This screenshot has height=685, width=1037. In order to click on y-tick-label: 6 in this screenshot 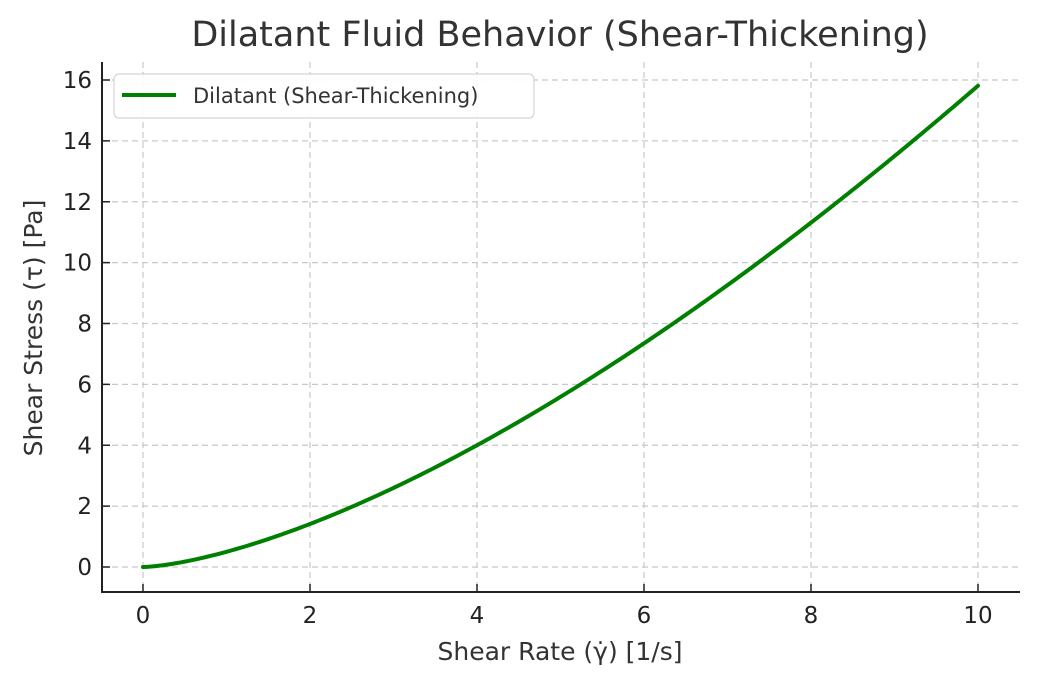, I will do `click(84, 385)`.